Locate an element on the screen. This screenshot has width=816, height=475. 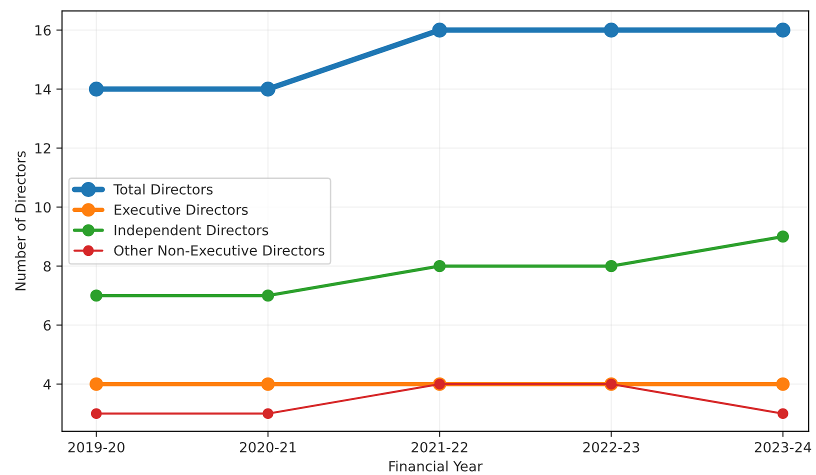
x-tick-label: 2020-21 is located at coordinates (268, 447).